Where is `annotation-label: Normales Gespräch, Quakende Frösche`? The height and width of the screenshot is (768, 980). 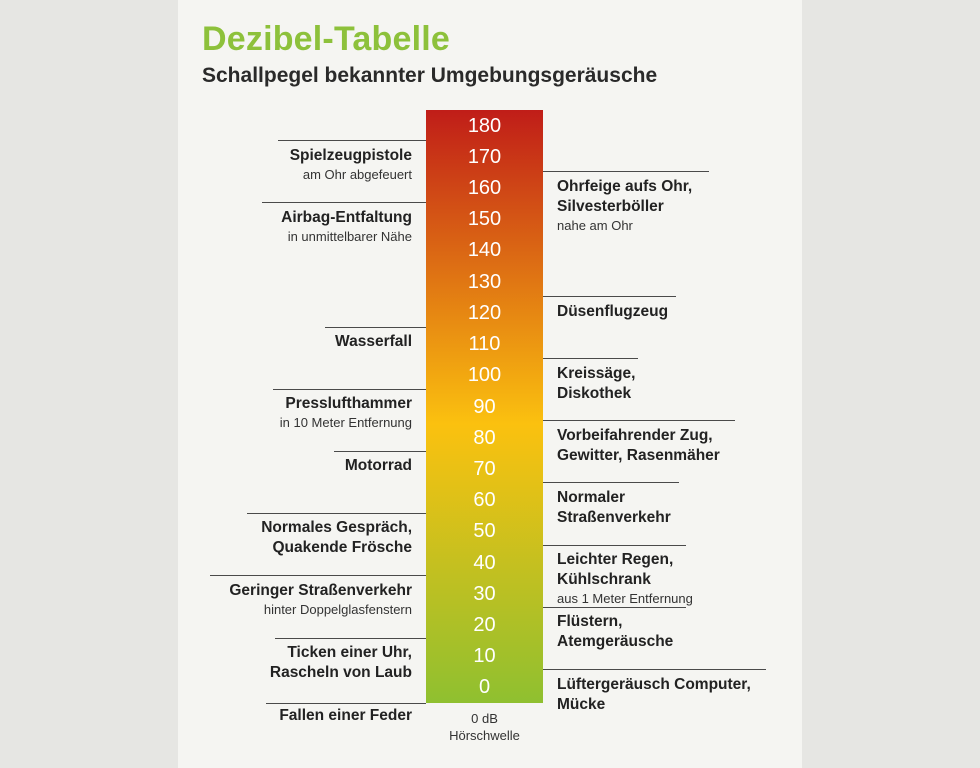 annotation-label: Normales Gespräch, Quakende Frösche is located at coordinates (336, 537).